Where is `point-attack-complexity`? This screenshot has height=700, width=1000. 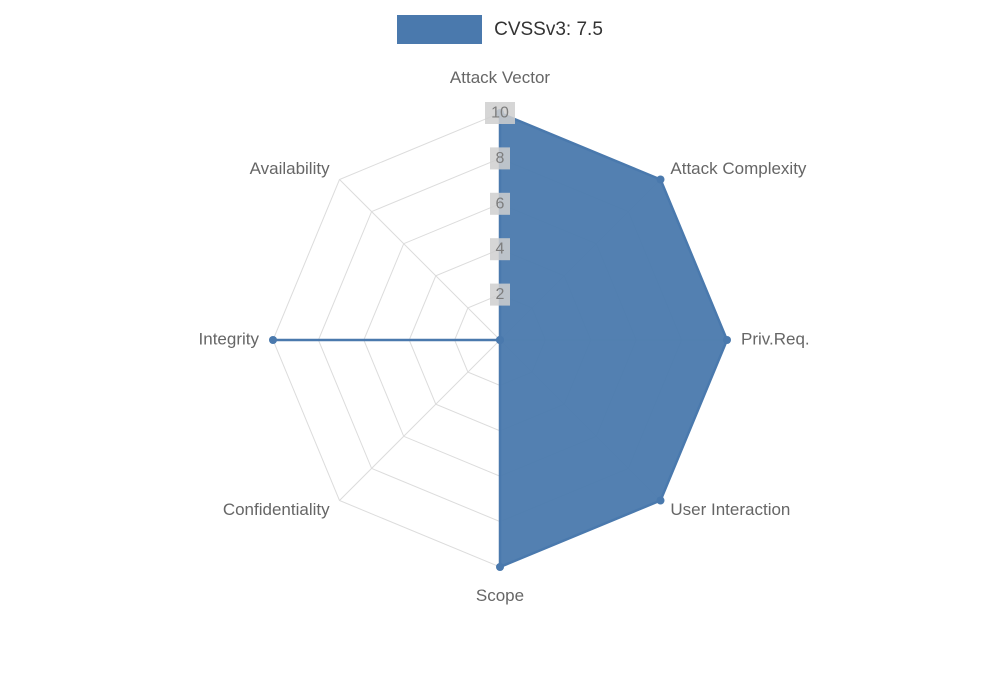
point-attack-complexity is located at coordinates (660, 179).